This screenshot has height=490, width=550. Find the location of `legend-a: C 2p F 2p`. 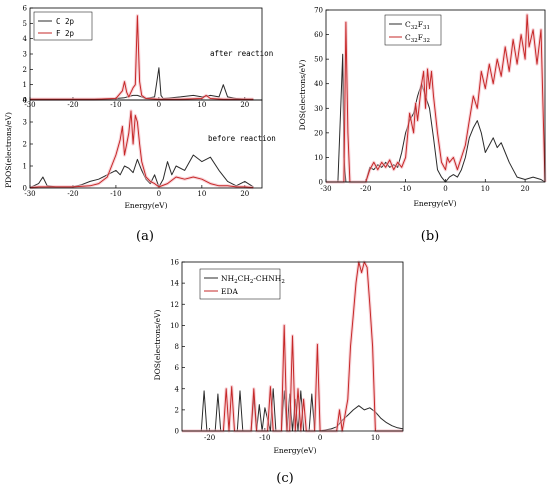

legend-a: C 2p F 2p is located at coordinates (63, 26).